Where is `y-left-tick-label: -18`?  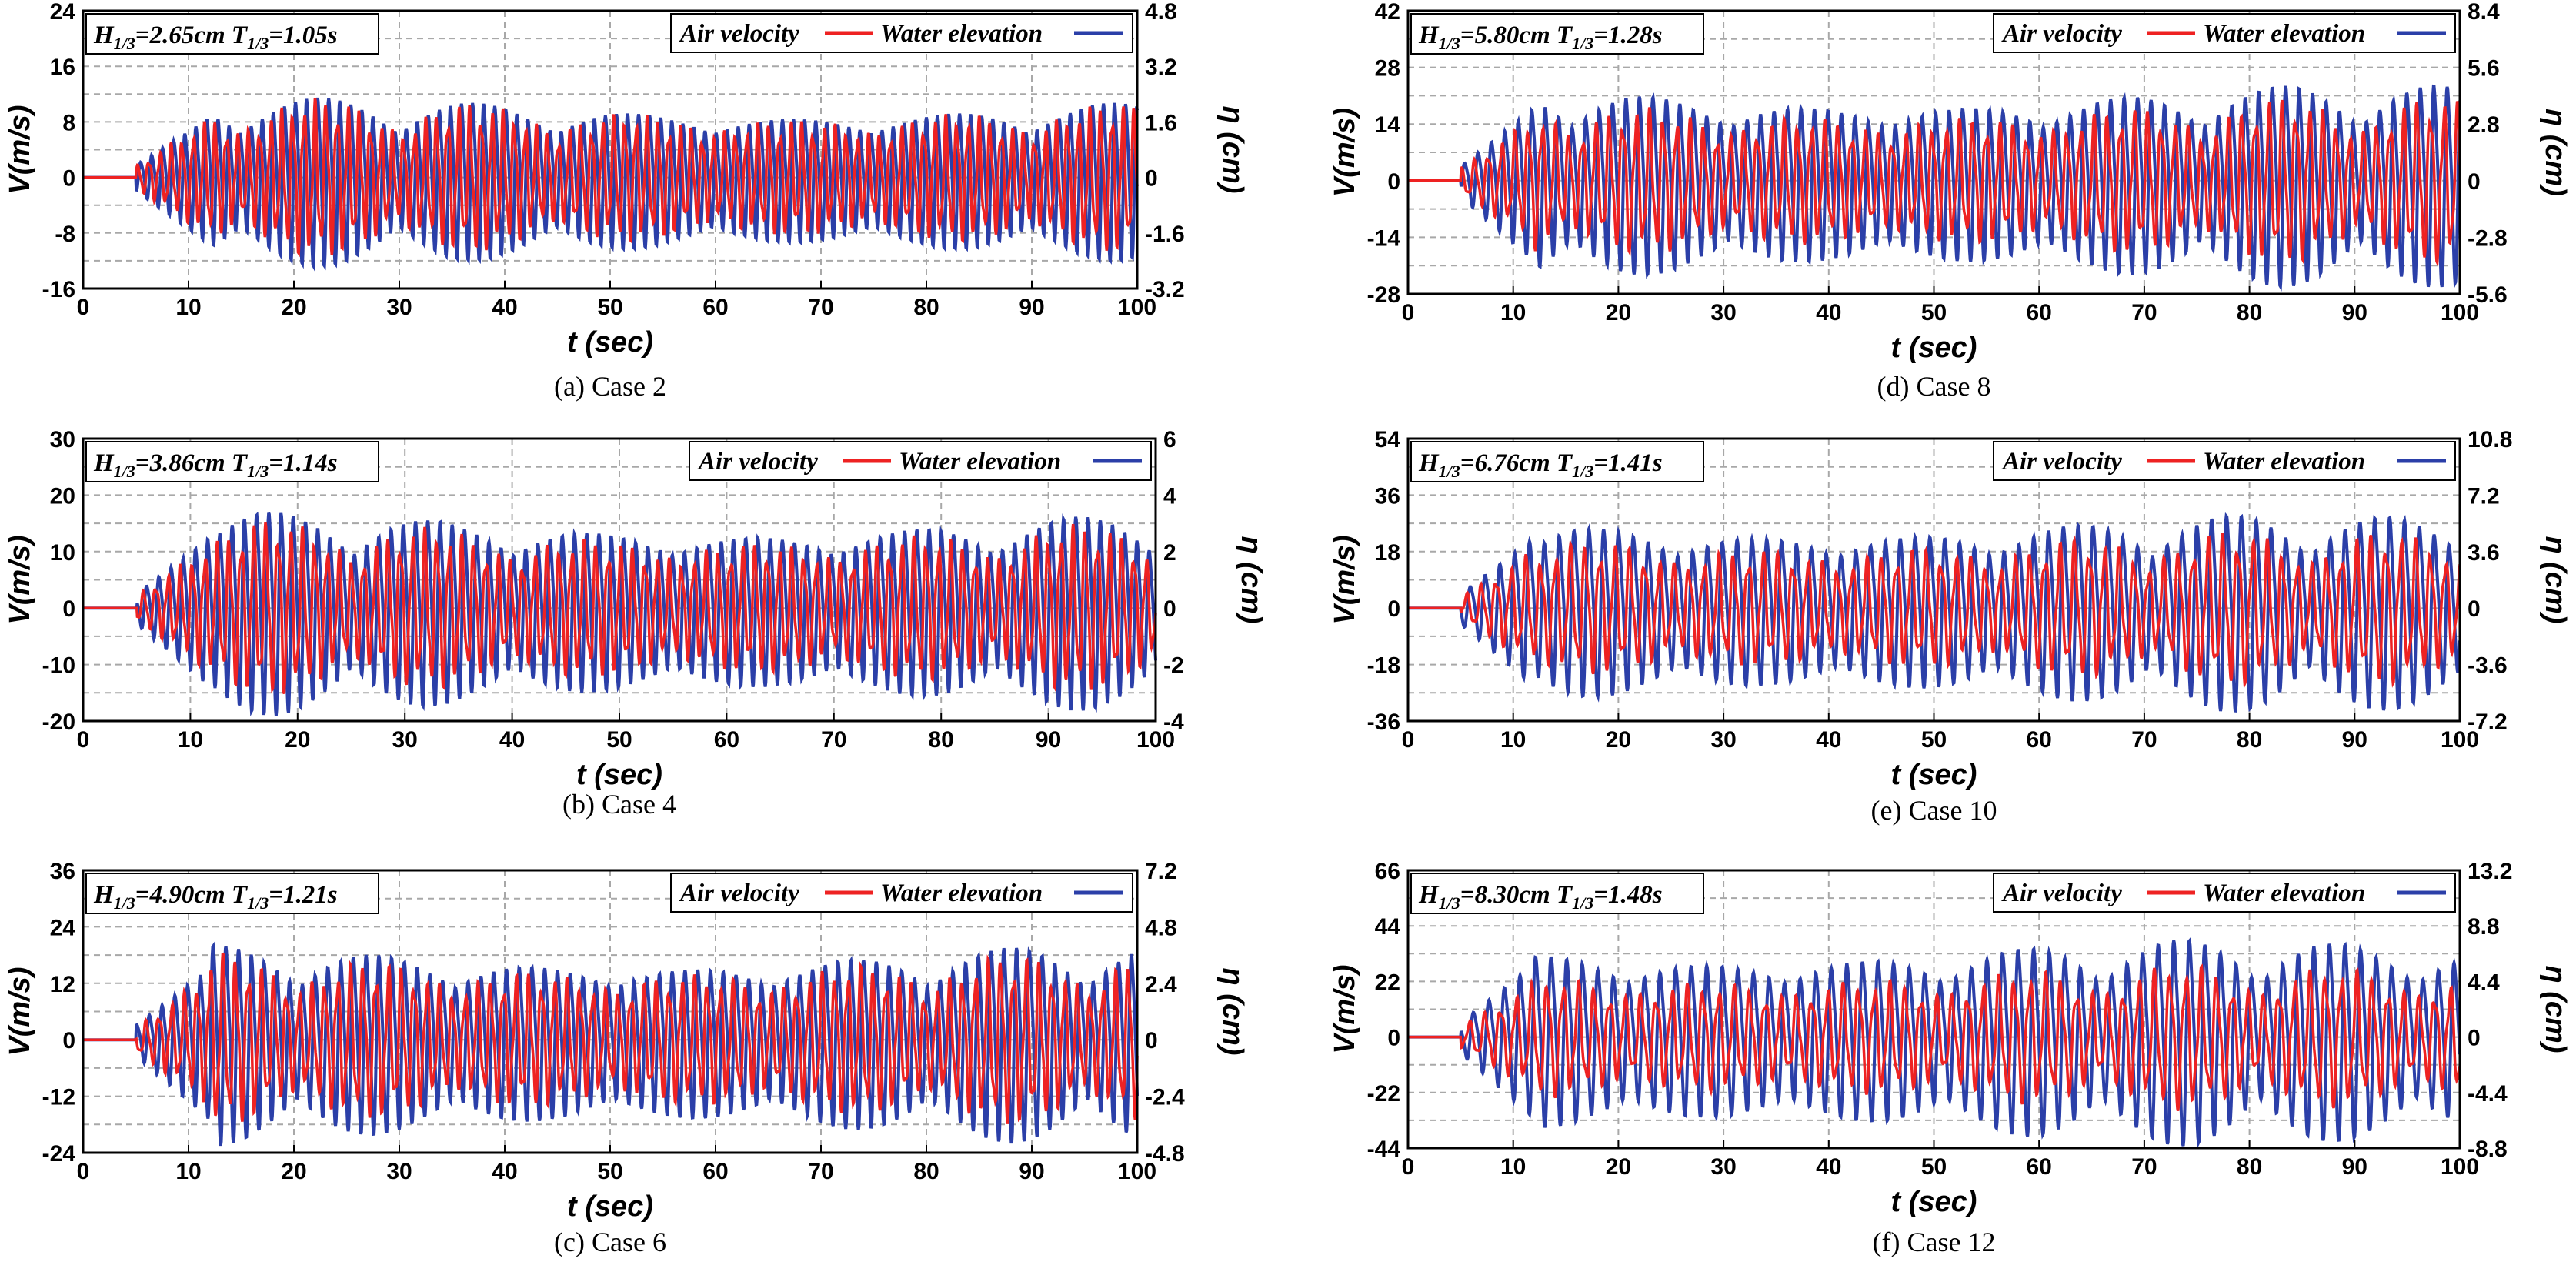 y-left-tick-label: -18 is located at coordinates (1383, 666).